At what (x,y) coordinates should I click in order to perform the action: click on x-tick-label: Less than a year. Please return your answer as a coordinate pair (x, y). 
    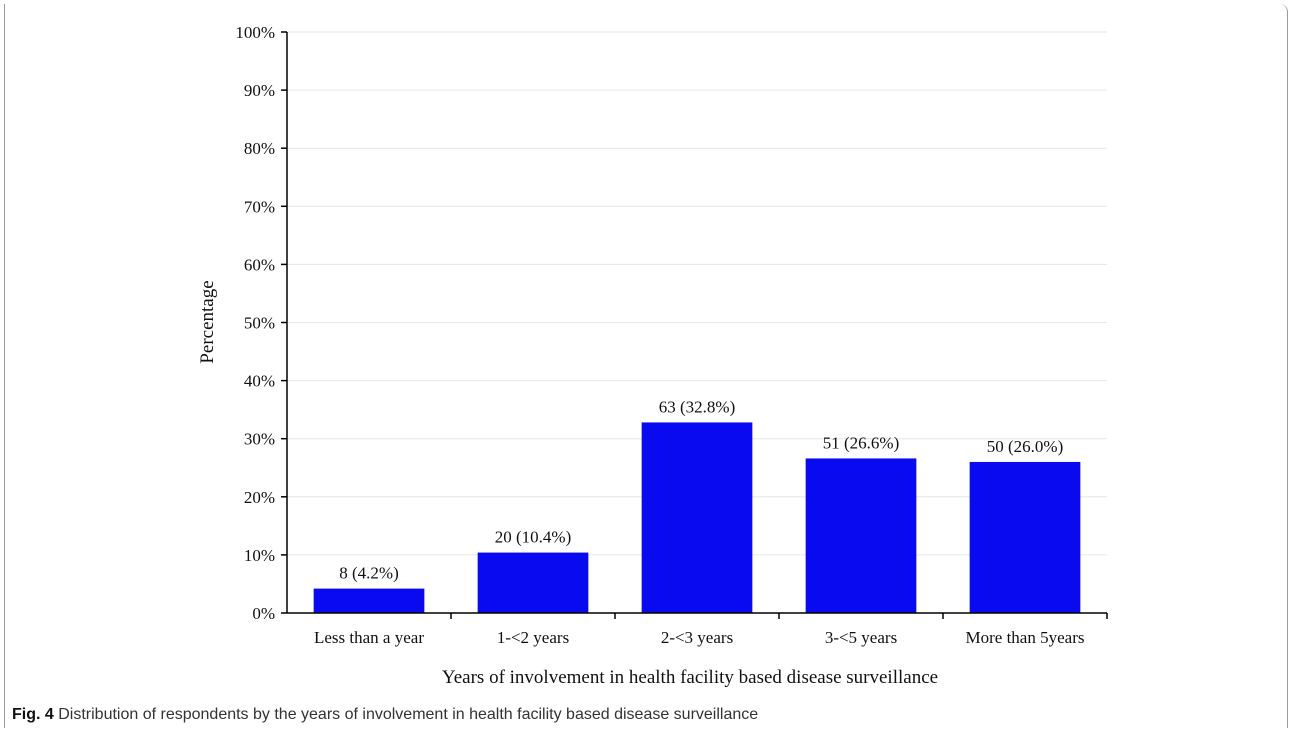
    Looking at the image, I should click on (369, 637).